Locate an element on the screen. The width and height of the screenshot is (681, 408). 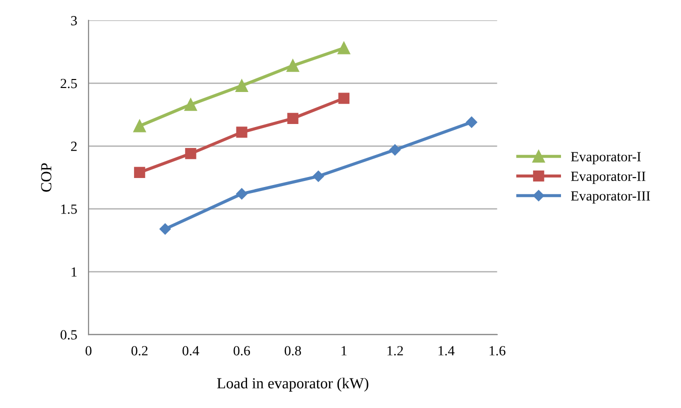
x-tick-label: 0.4 is located at coordinates (191, 351).